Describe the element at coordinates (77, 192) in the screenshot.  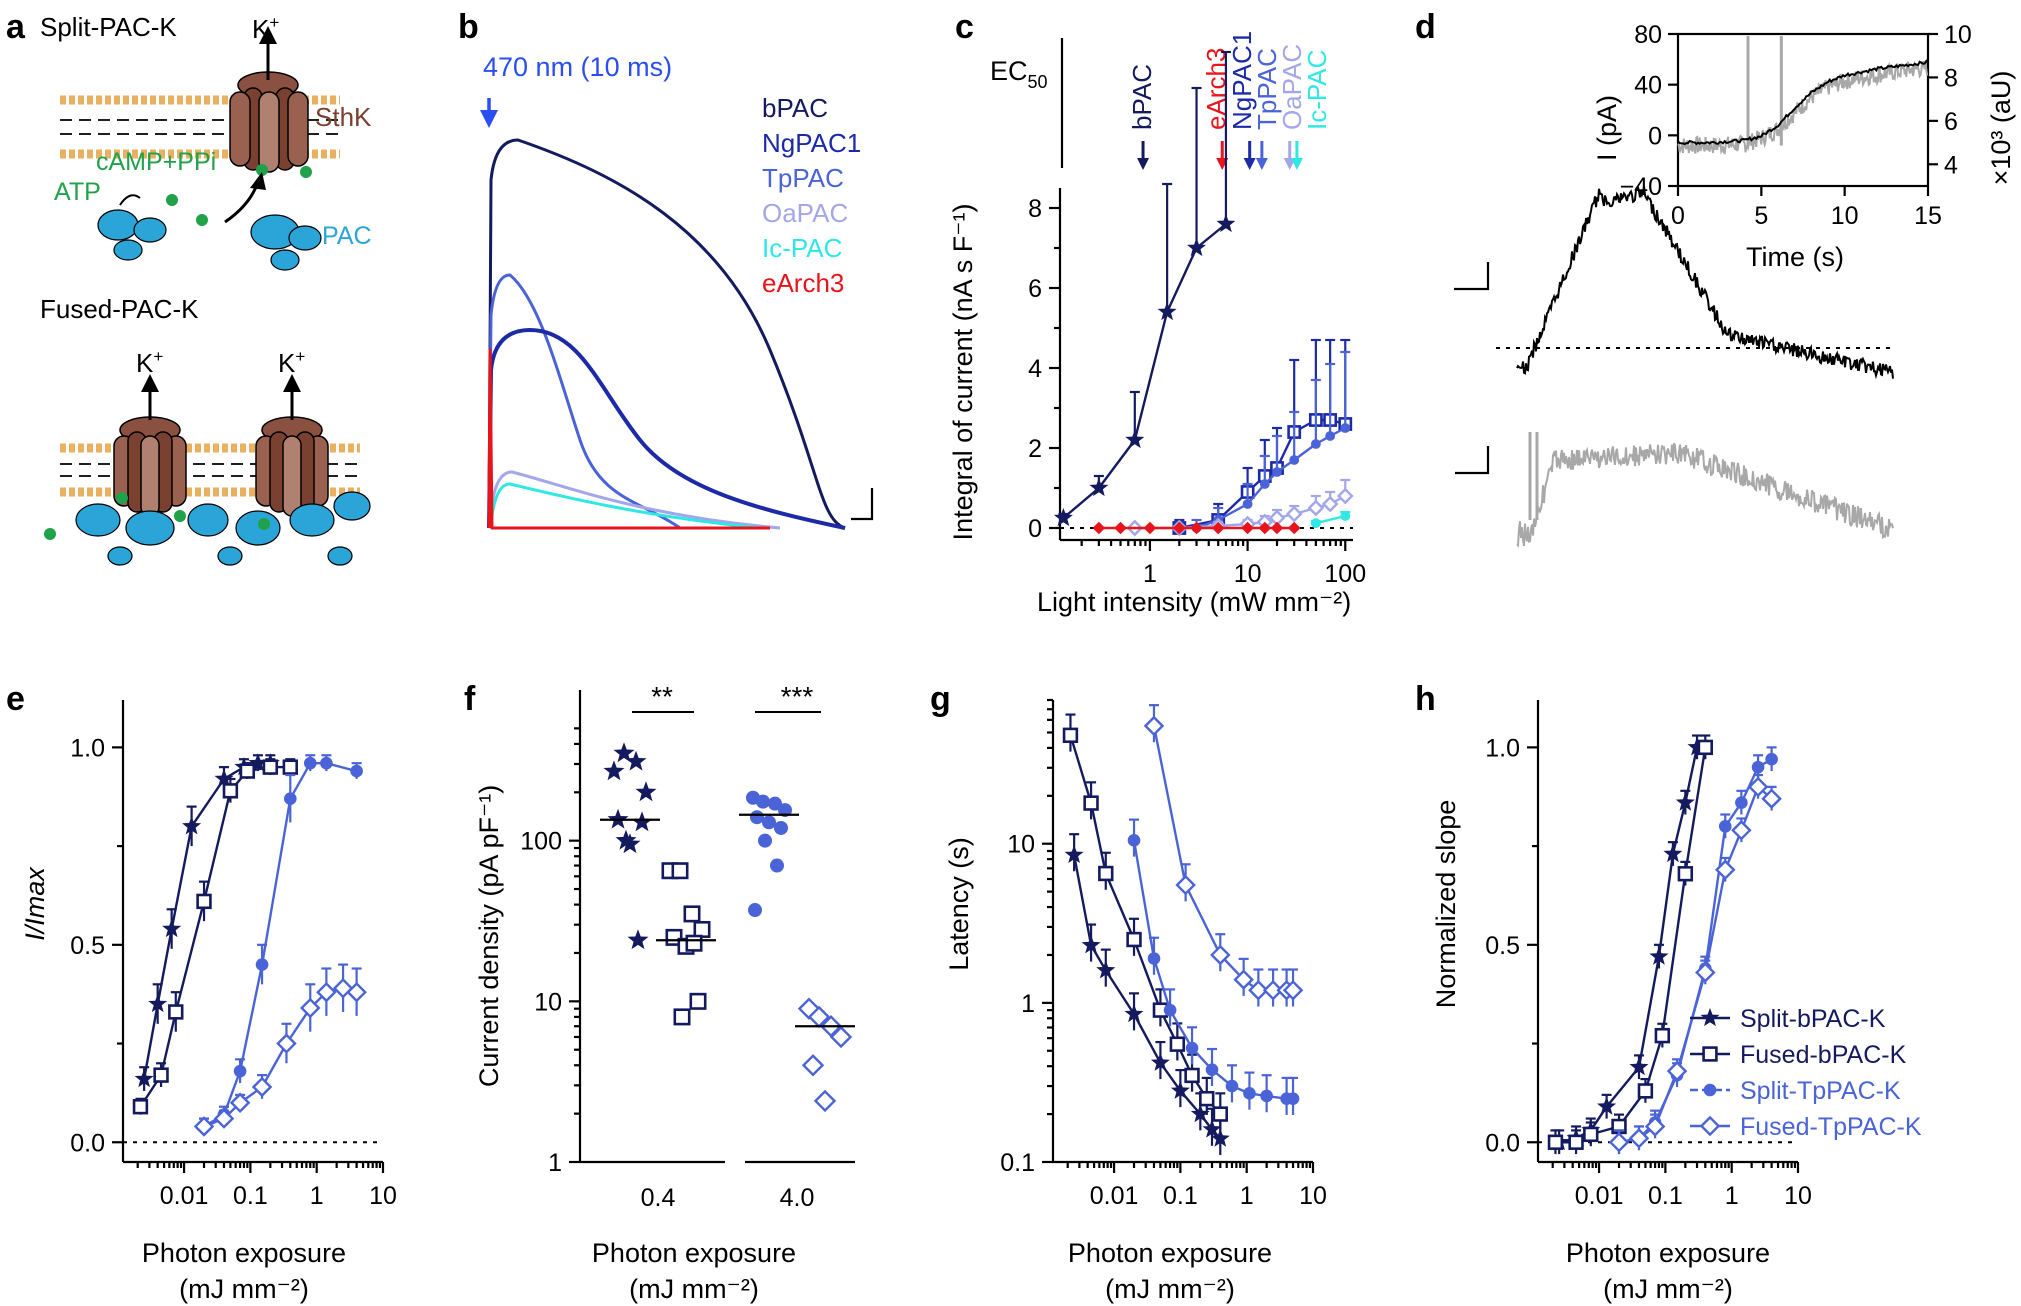
I see `atp-label: ATP` at that location.